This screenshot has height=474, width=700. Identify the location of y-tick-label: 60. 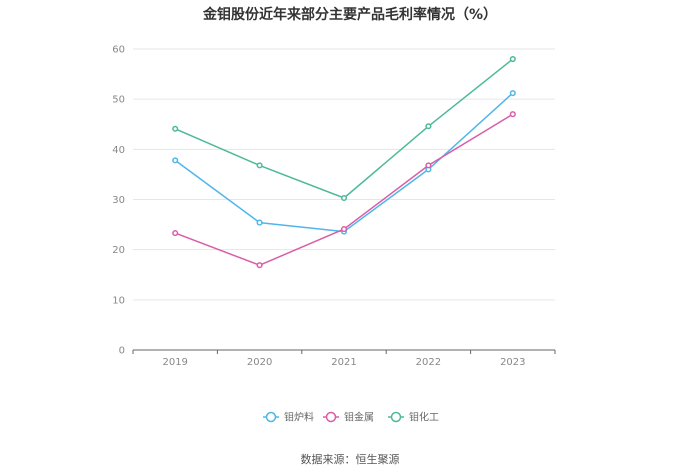
(118, 50).